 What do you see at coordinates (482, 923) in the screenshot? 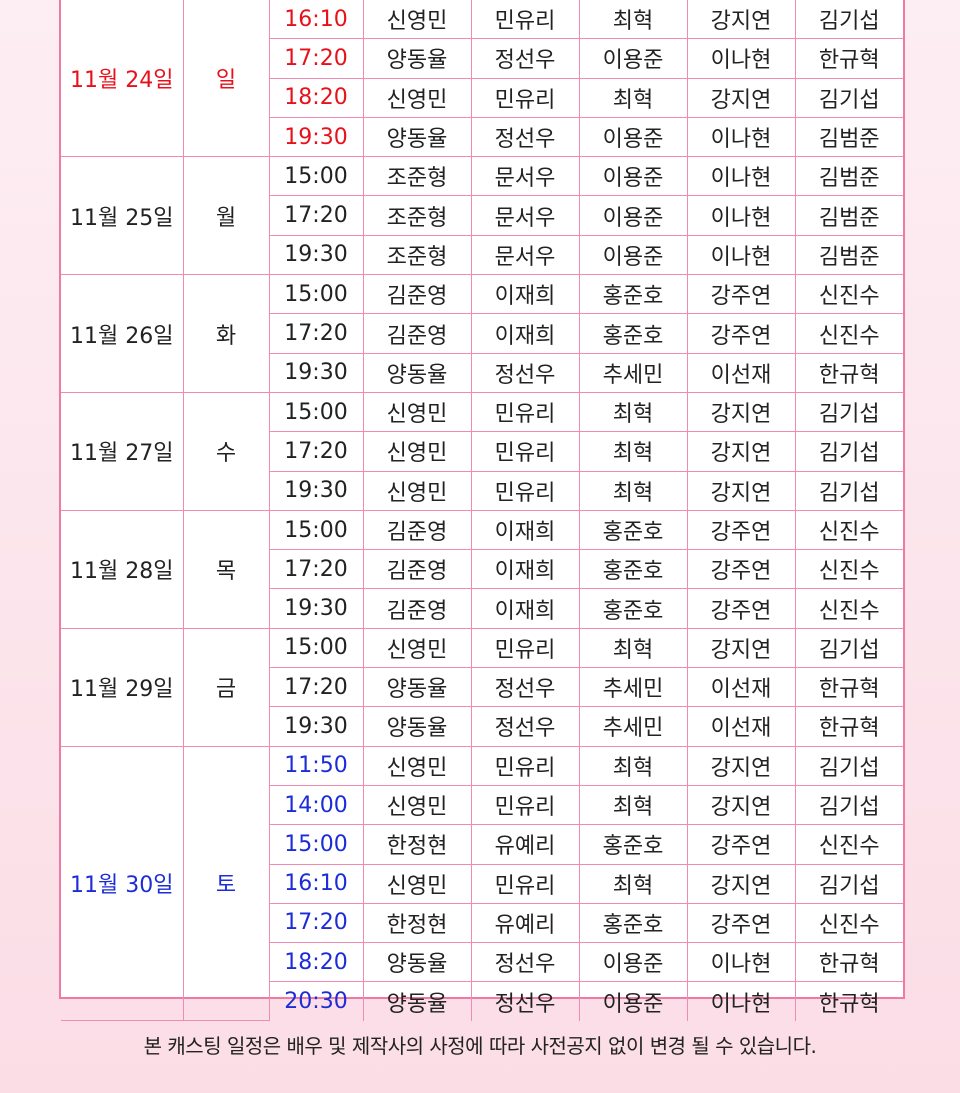
I see `table-row: 17:20 한정현 유예리 홍준호 강주연 신진수` at bounding box center [482, 923].